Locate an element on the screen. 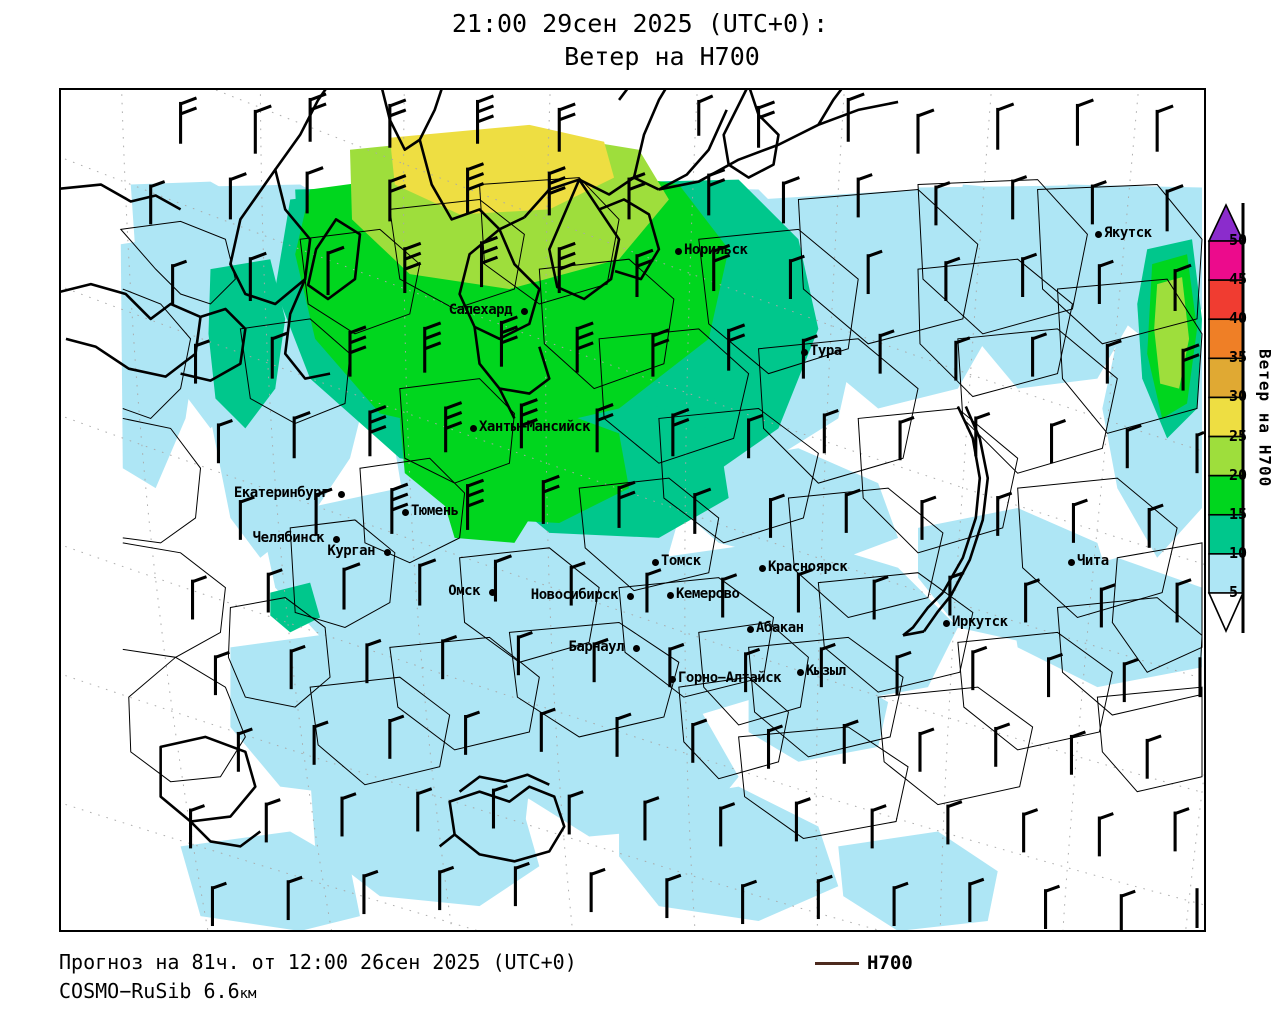  colorbar-title: Ветер на H700 is located at coordinates (1265, 418).